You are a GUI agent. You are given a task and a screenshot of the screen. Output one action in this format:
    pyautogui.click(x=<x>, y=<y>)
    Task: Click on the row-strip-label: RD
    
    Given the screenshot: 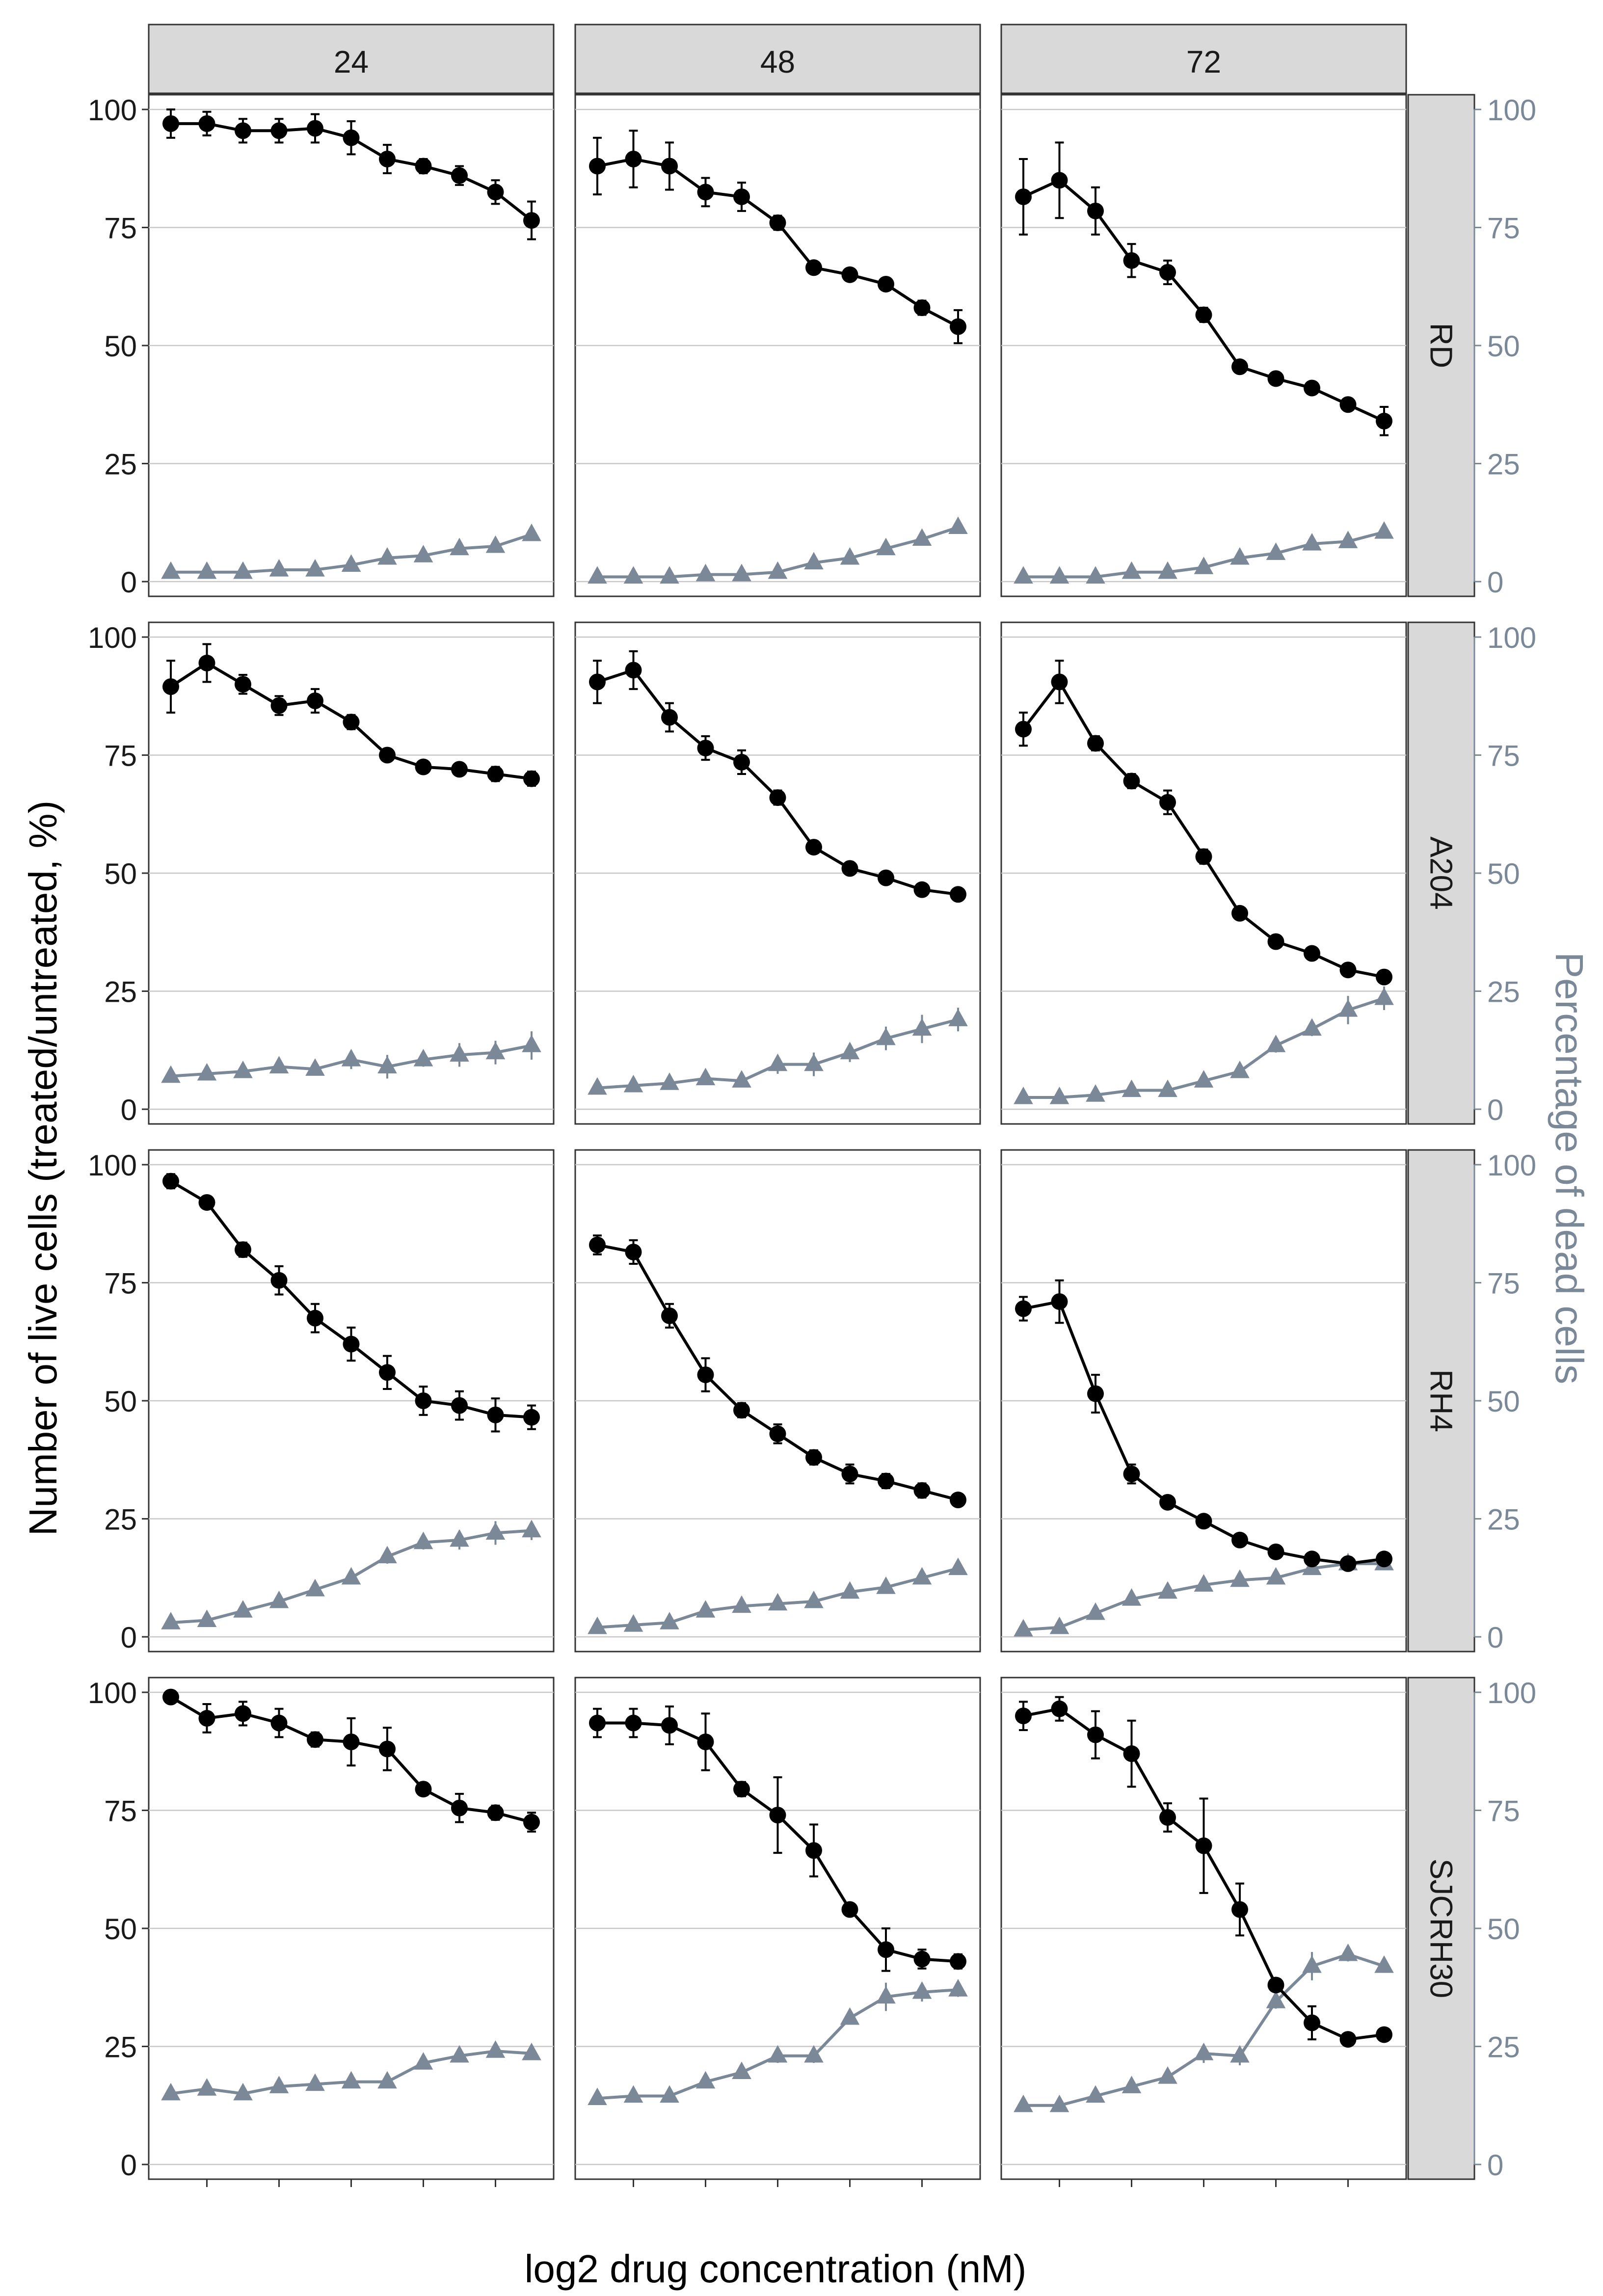 What is the action you would take?
    pyautogui.click(x=1442, y=345)
    